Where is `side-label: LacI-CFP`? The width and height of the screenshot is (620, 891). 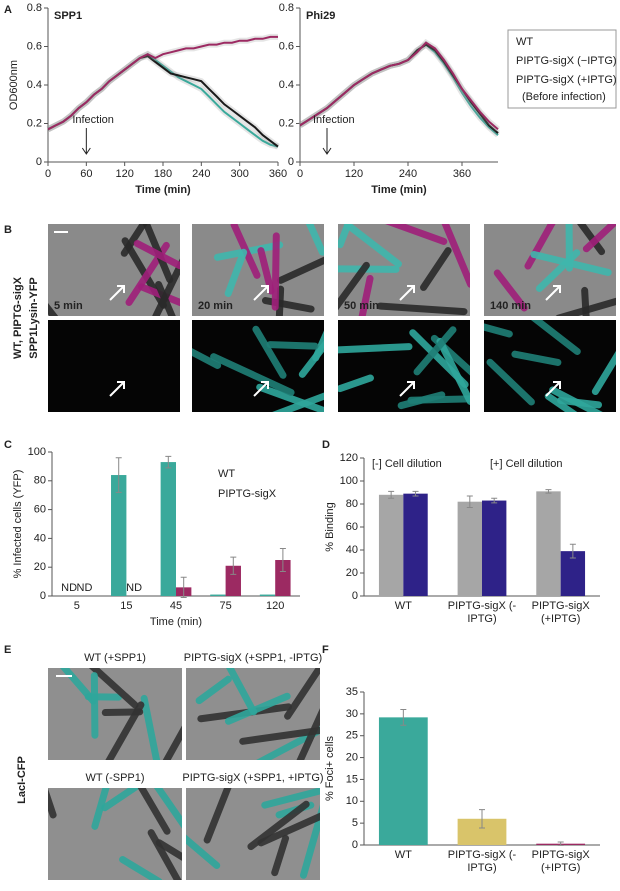 side-label: LacI-CFP is located at coordinates (22, 780).